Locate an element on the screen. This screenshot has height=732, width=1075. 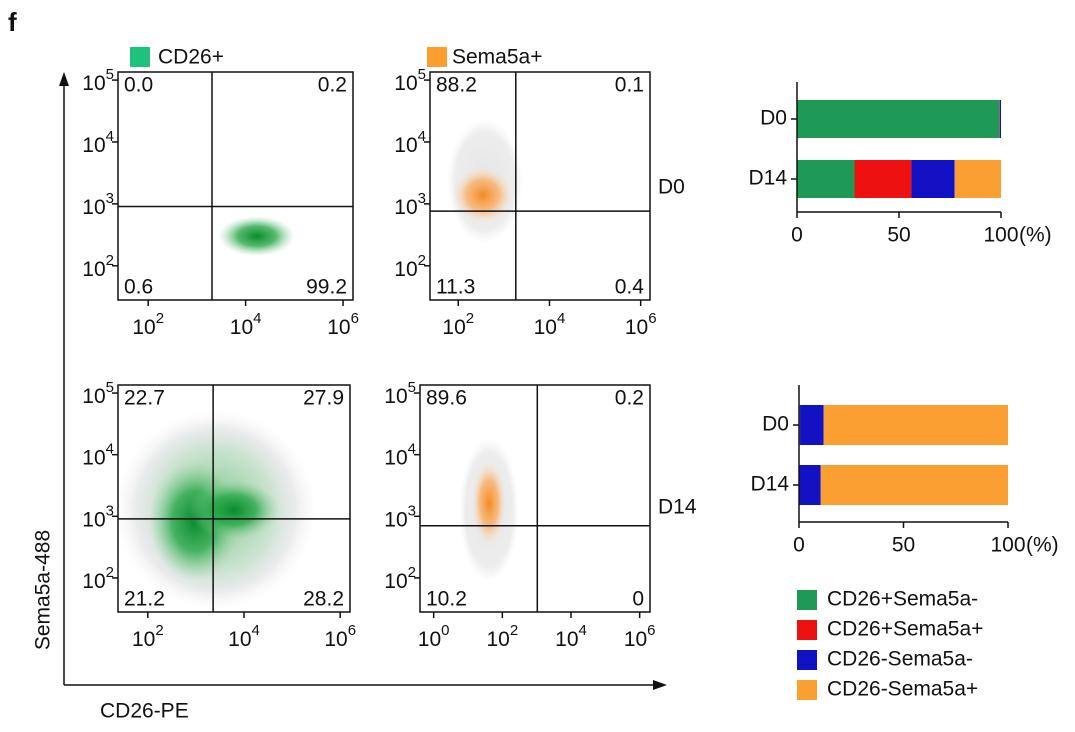
quadrant-percent: 10.2 is located at coordinates (446, 599).